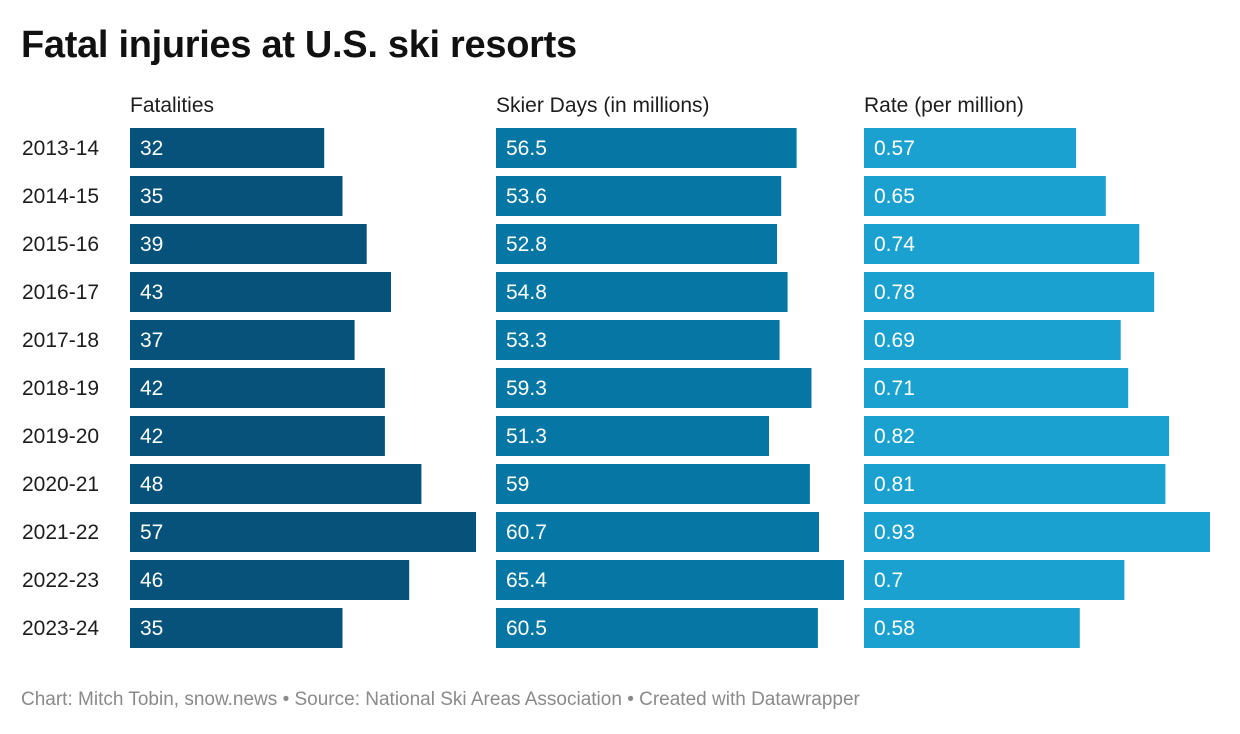 The width and height of the screenshot is (1240, 734). I want to click on data-label: 57, so click(151, 532).